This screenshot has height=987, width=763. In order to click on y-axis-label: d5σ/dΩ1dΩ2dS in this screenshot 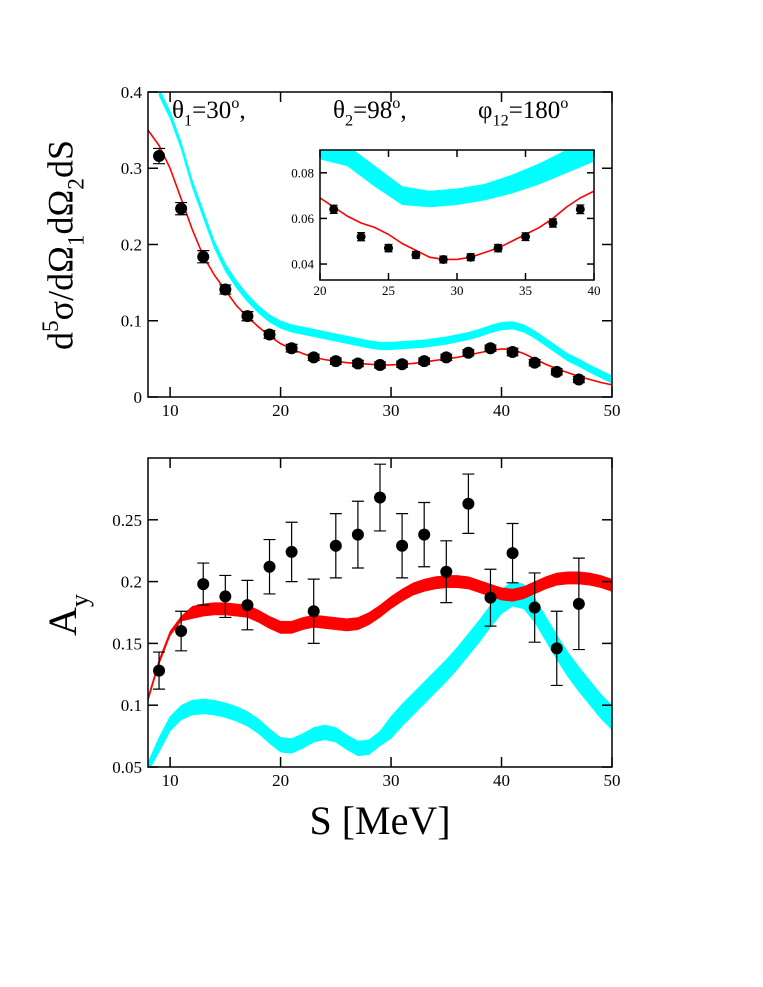, I will do `click(63, 245)`.